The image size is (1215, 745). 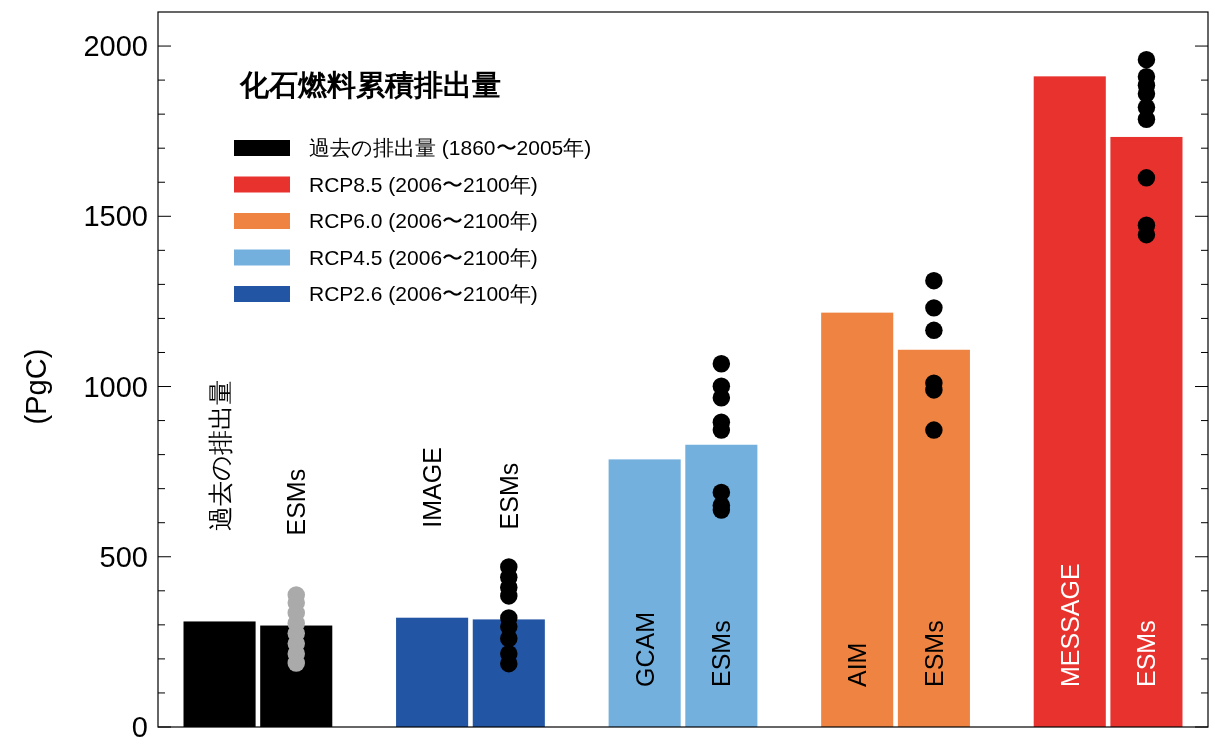 I want to click on x-tick-label: IMAGE, so click(x=432, y=487).